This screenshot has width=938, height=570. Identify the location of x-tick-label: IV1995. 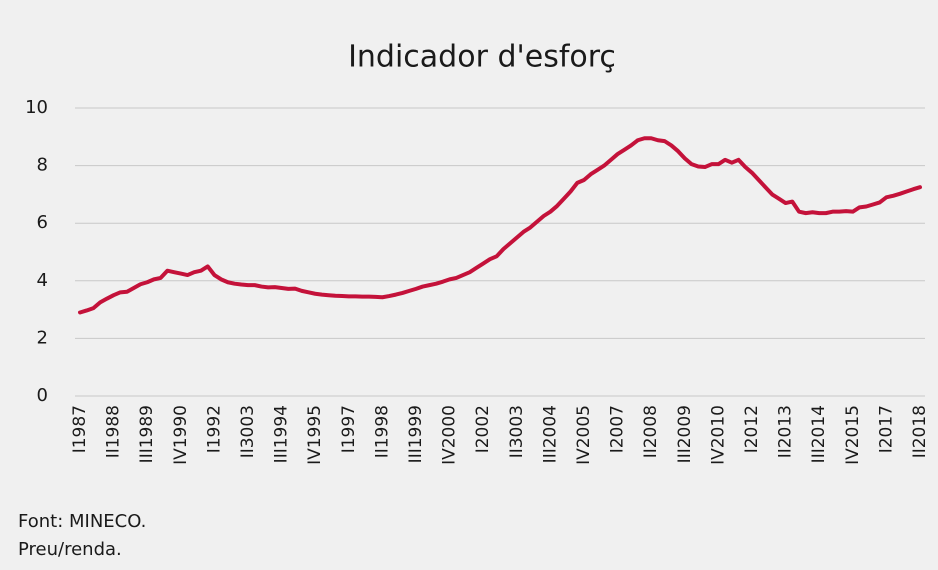
(315, 435).